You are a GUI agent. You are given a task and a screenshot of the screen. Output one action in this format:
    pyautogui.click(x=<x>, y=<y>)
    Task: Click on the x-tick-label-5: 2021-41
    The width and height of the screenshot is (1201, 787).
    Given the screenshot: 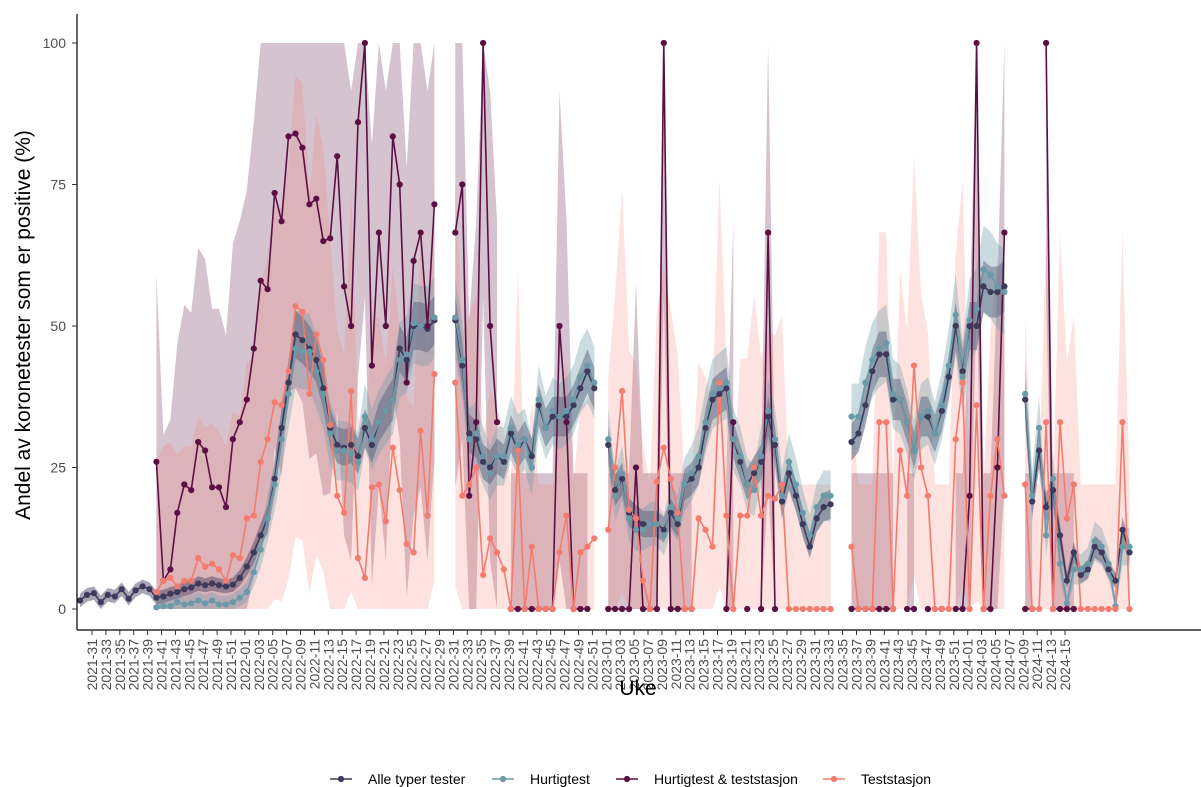 What is the action you would take?
    pyautogui.click(x=162, y=665)
    